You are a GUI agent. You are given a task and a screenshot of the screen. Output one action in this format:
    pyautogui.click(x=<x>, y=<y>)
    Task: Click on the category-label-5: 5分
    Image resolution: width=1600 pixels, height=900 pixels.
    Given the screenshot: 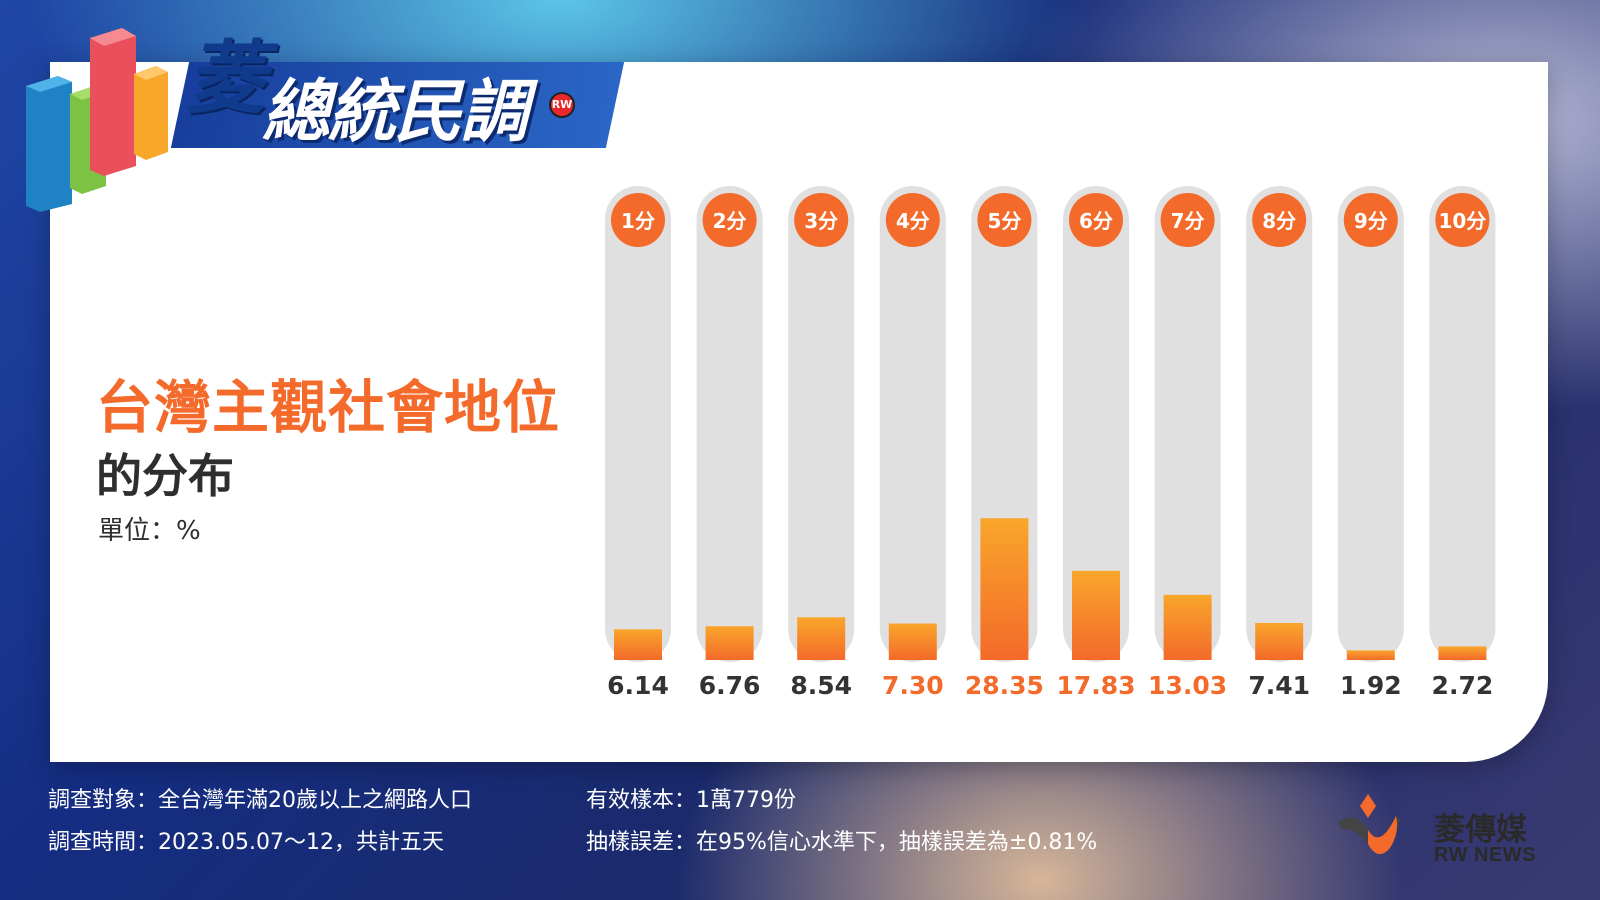 What is the action you would take?
    pyautogui.click(x=1004, y=221)
    